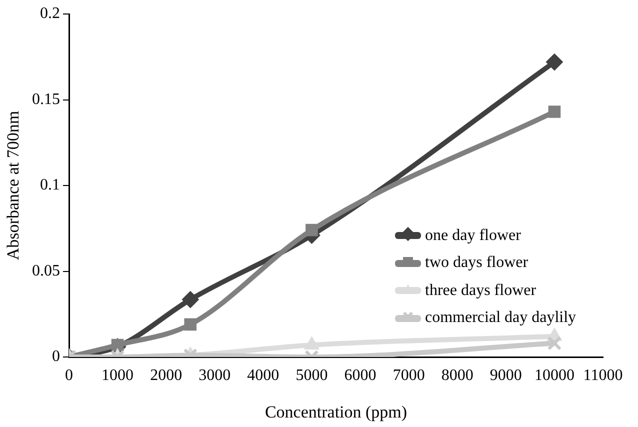  Describe the element at coordinates (360, 375) in the screenshot. I see `x-tick-label: 6000` at that location.